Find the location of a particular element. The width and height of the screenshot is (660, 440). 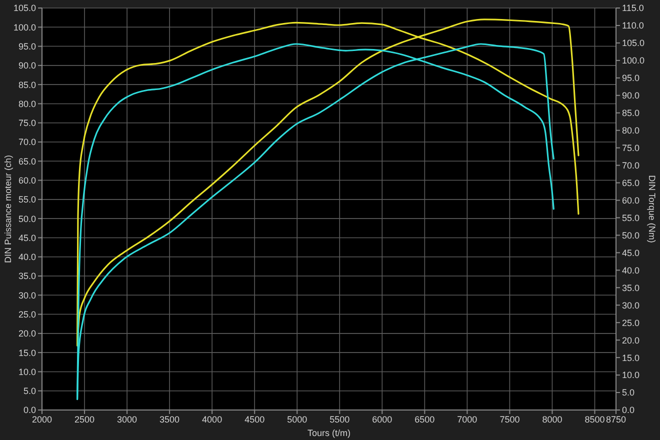

x-tick-label: 4500 is located at coordinates (254, 419).